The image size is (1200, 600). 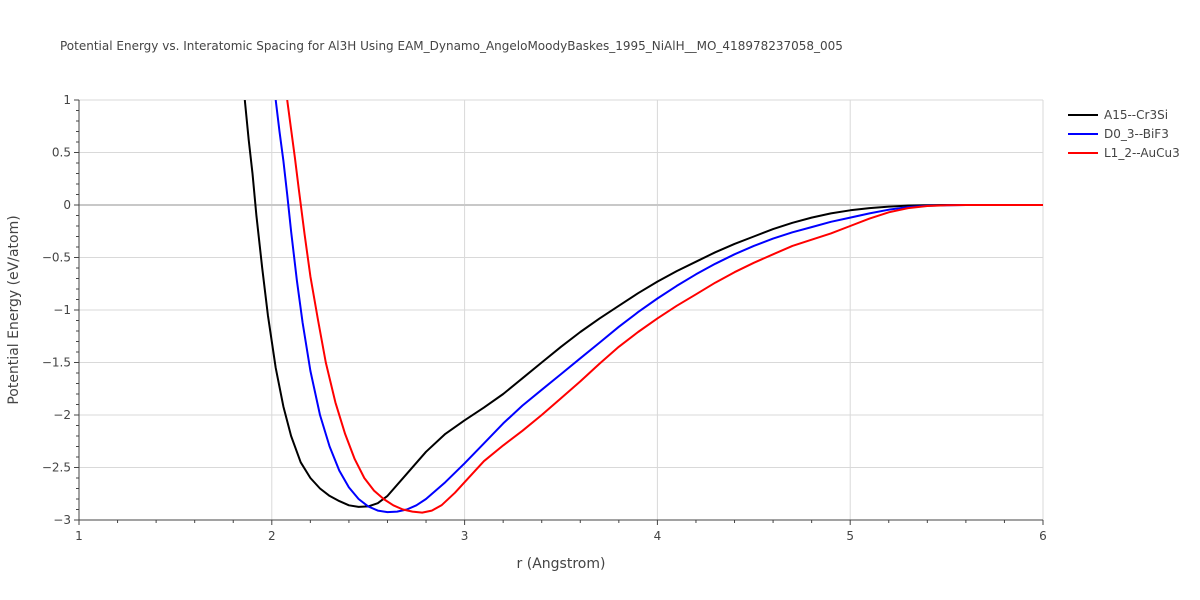 What do you see at coordinates (1043, 536) in the screenshot?
I see `x-tick-label: 6` at bounding box center [1043, 536].